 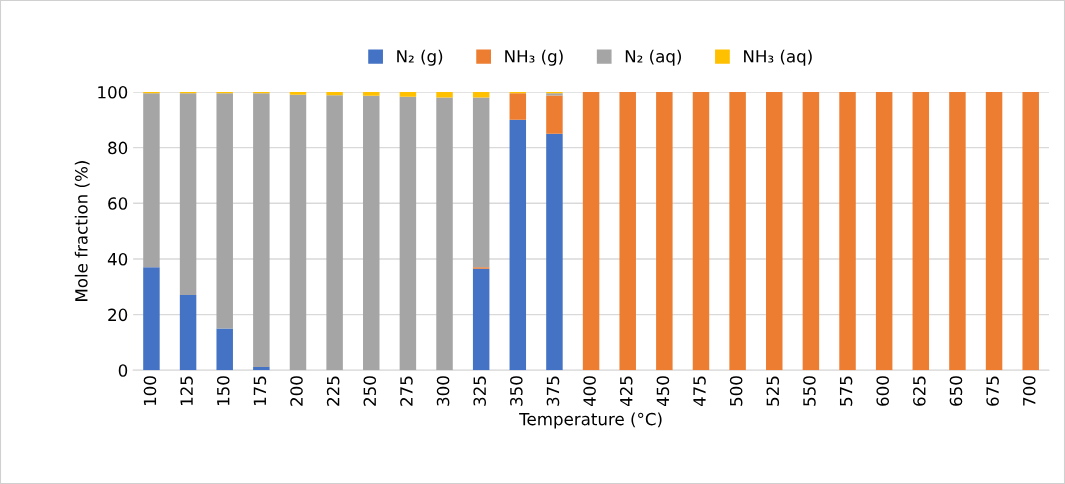 What do you see at coordinates (809, 391) in the screenshot?
I see `x-tick-label: 550` at bounding box center [809, 391].